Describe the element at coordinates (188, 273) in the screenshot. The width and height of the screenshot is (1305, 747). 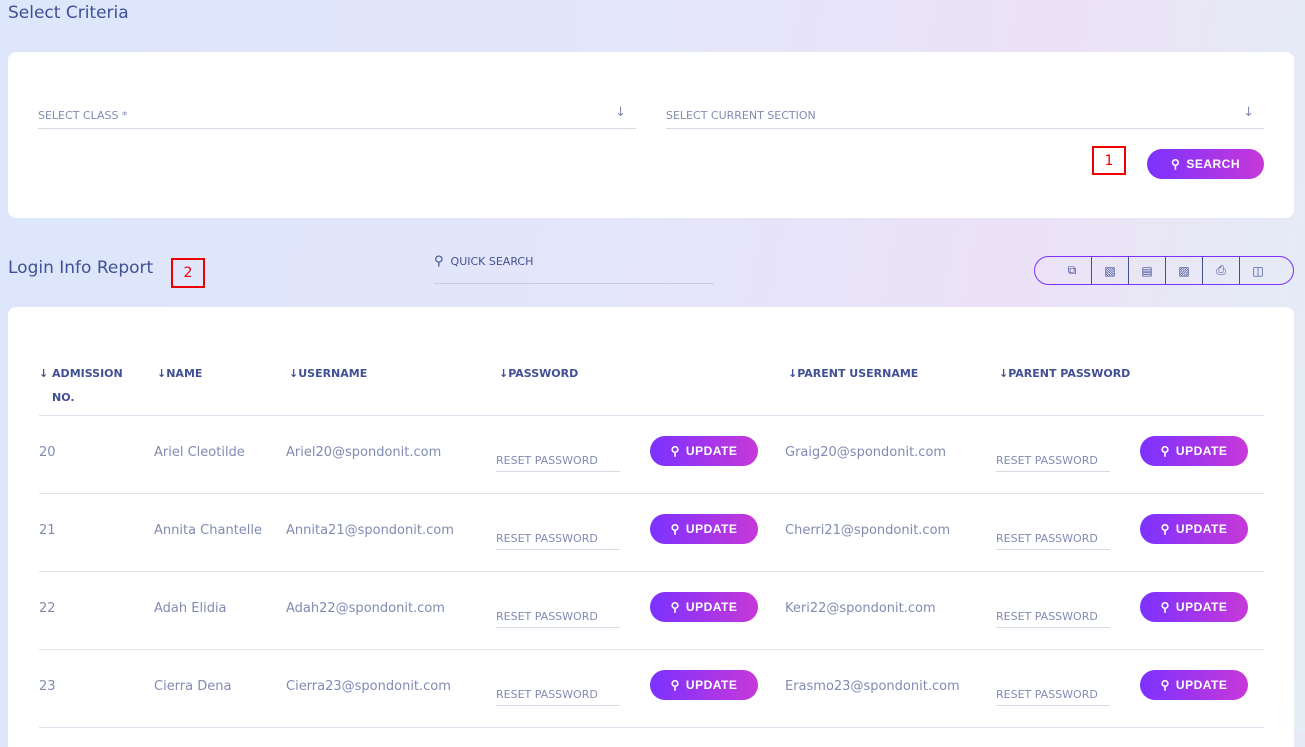
I see `annotation-marker-2: 2` at that location.